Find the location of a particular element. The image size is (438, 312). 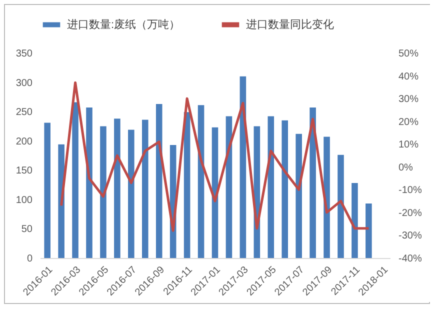

y-tick-label: 200 is located at coordinates (24, 142).